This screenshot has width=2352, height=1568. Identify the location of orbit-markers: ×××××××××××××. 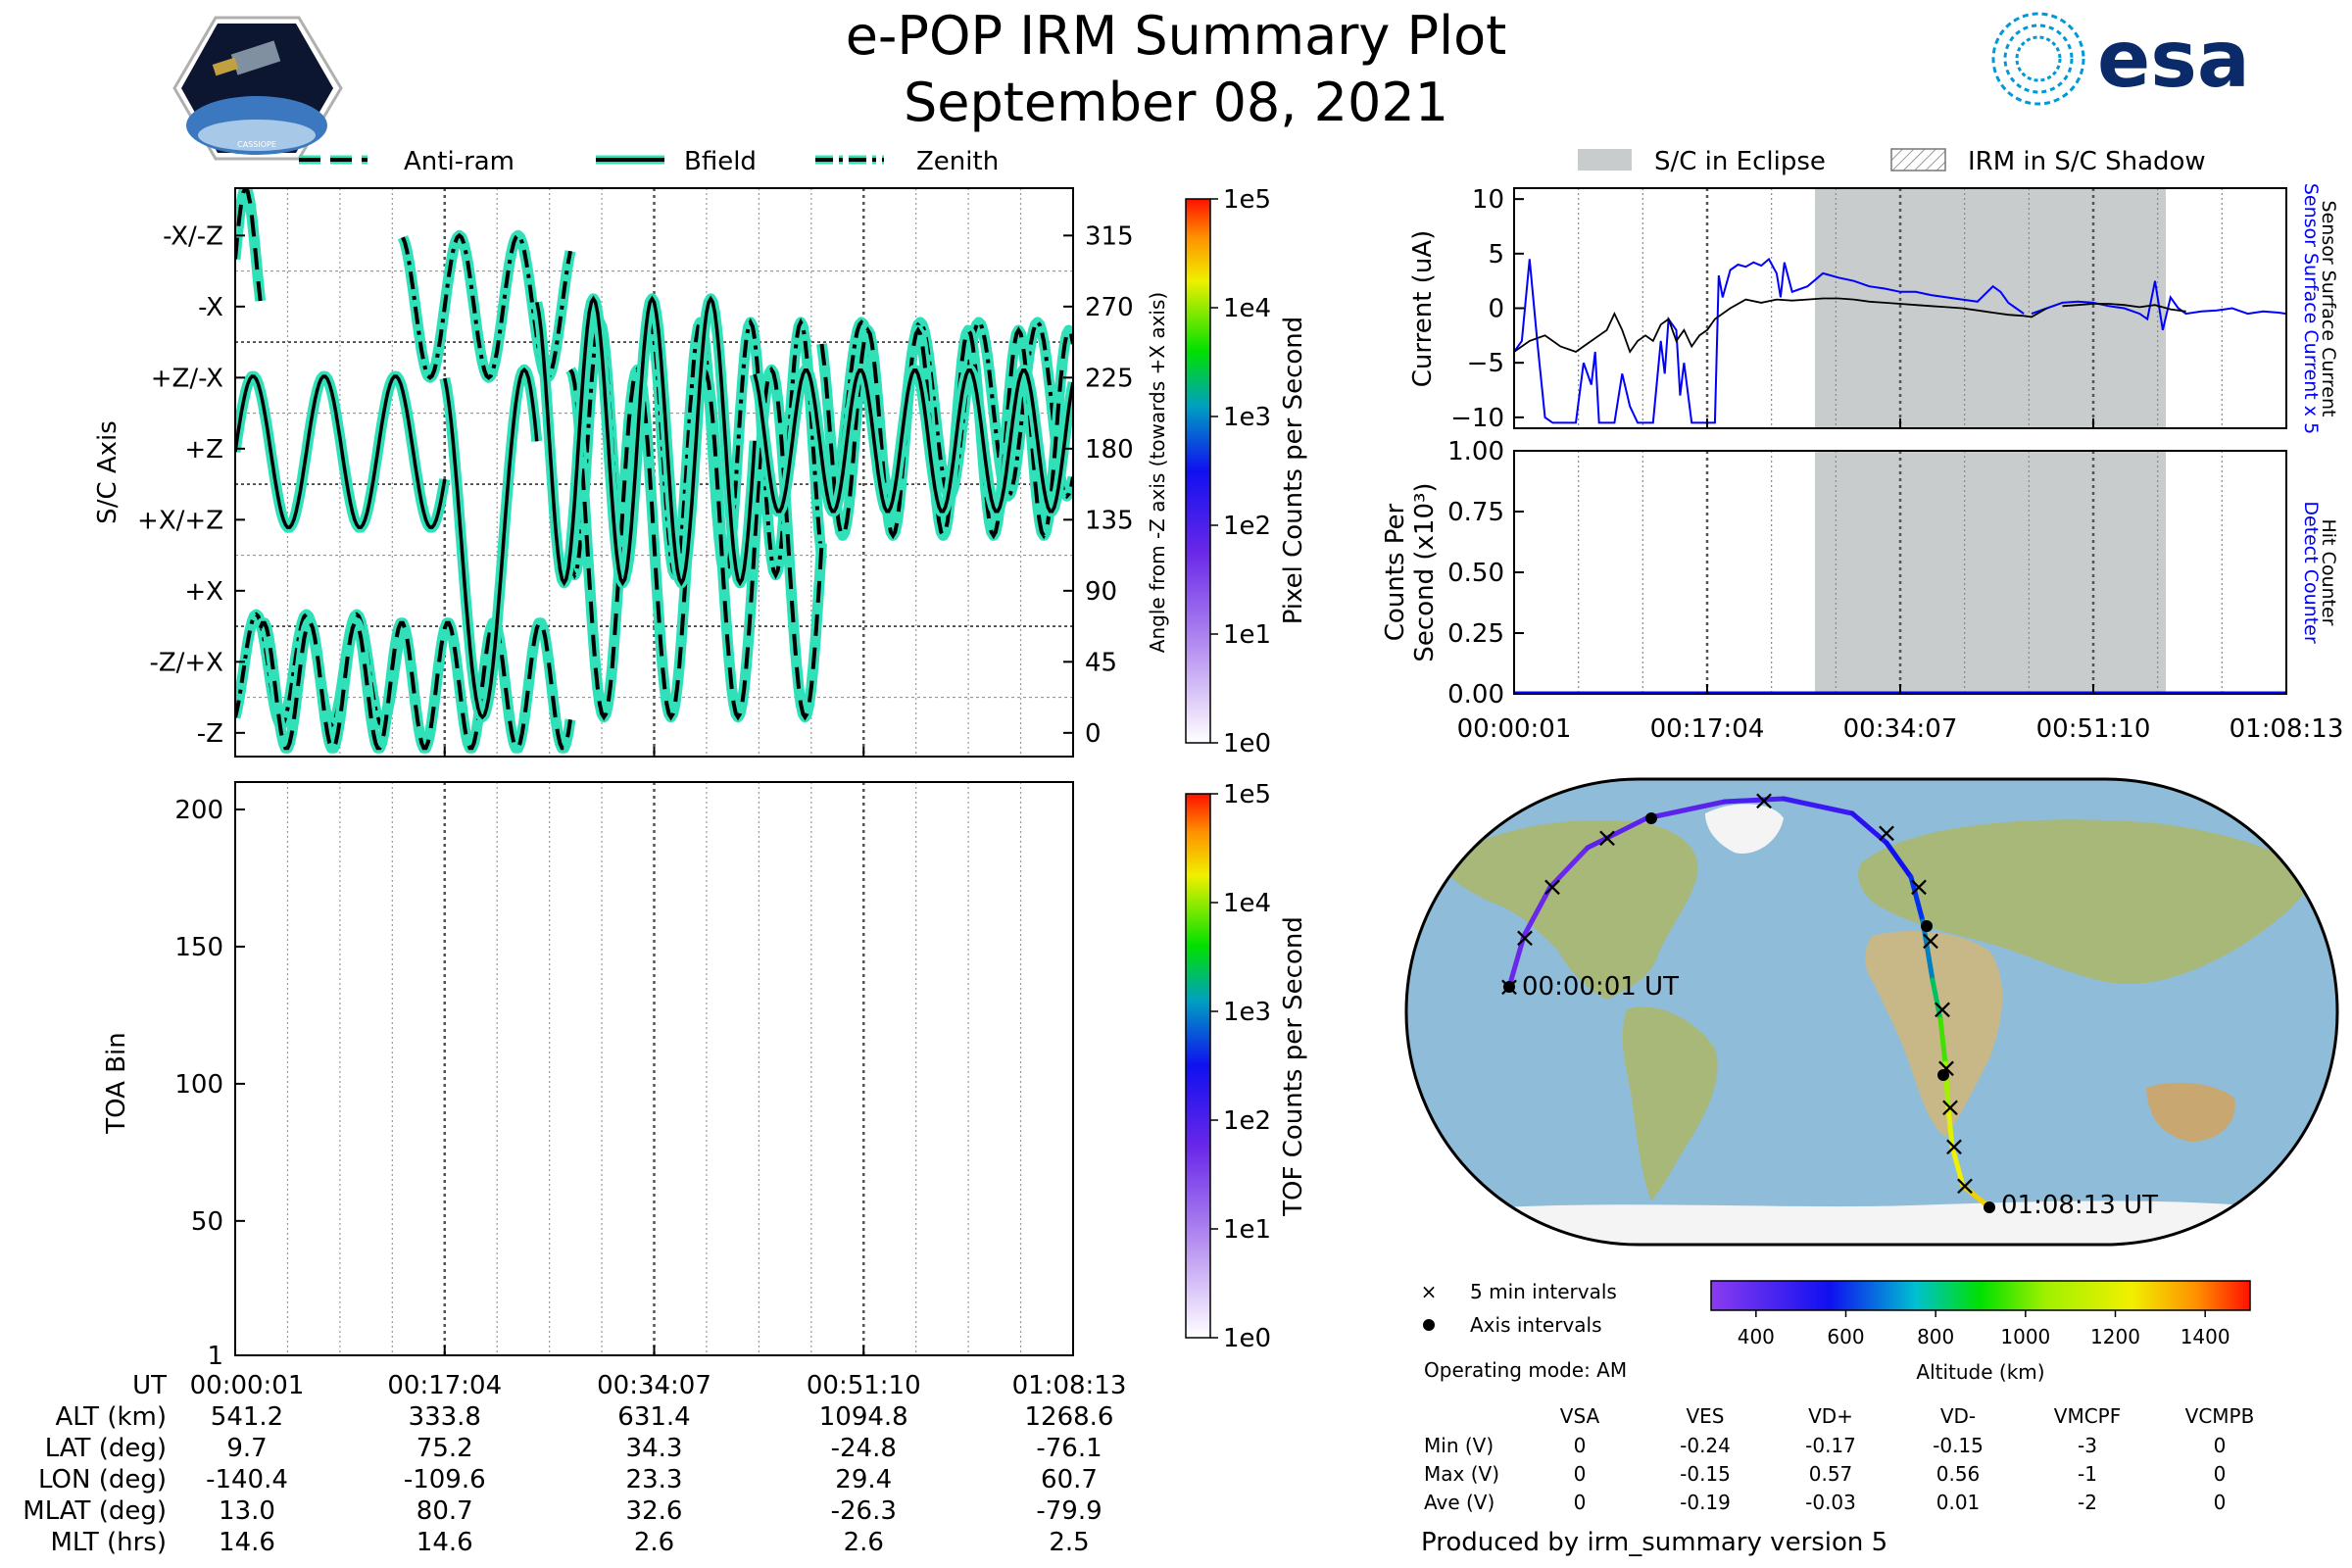
(1746, 998).